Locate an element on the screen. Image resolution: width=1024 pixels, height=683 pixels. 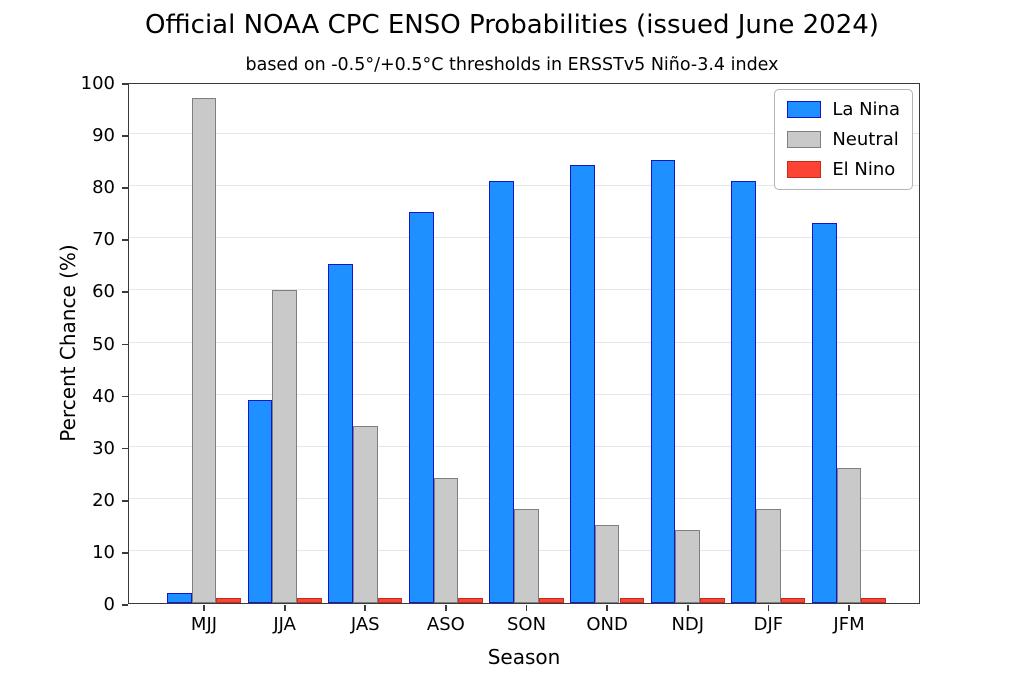
y-tick-label-70: 70 is located at coordinates (103, 240).